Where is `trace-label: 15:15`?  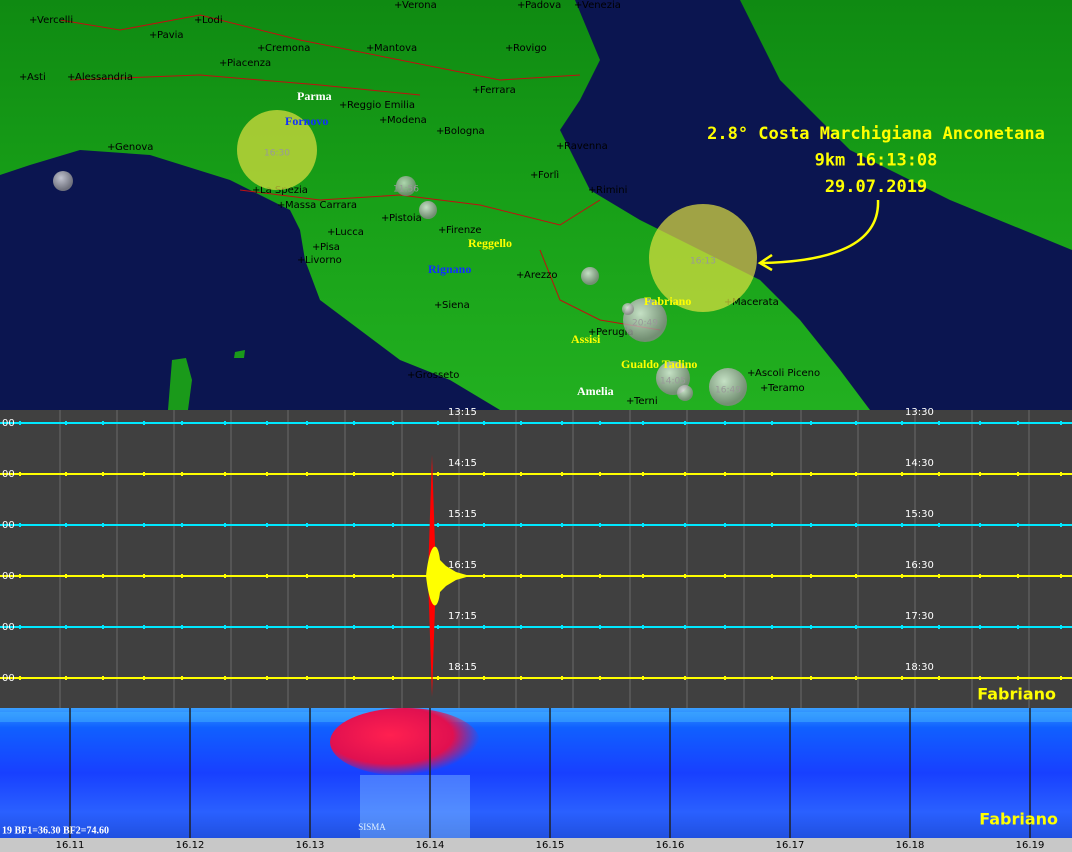
trace-label: 15:15 is located at coordinates (462, 514).